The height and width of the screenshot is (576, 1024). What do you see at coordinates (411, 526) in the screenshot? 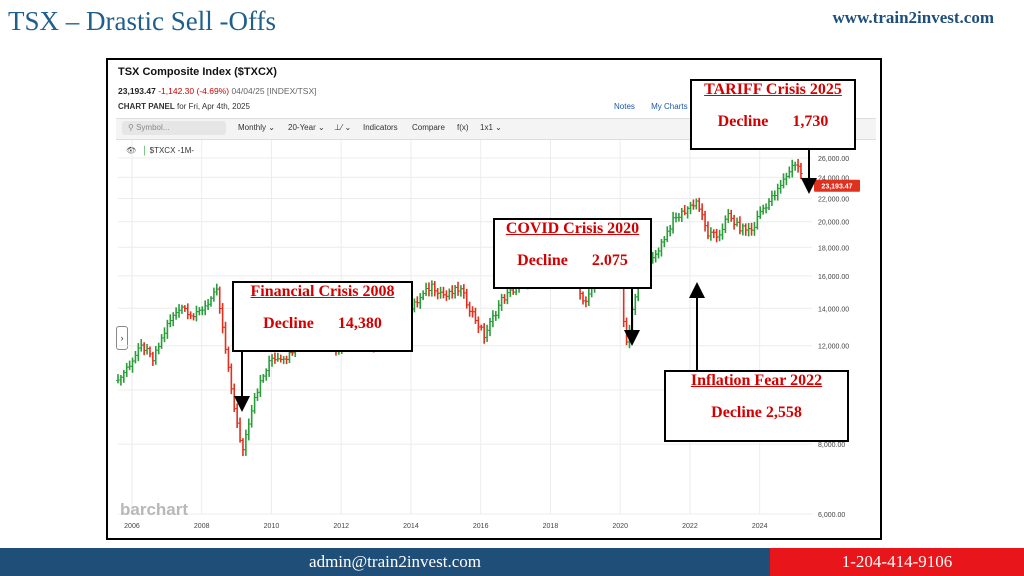
I see `x-tick-label: 2014` at bounding box center [411, 526].